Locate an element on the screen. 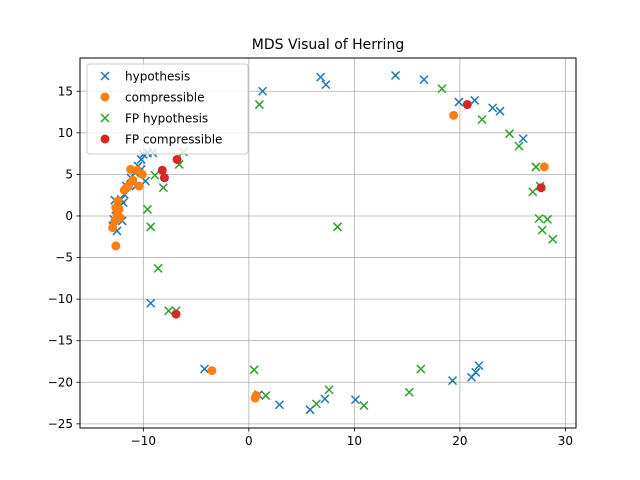 This screenshot has width=640, height=480. legend-item-hypothesis: hypothesis is located at coordinates (145, 77).